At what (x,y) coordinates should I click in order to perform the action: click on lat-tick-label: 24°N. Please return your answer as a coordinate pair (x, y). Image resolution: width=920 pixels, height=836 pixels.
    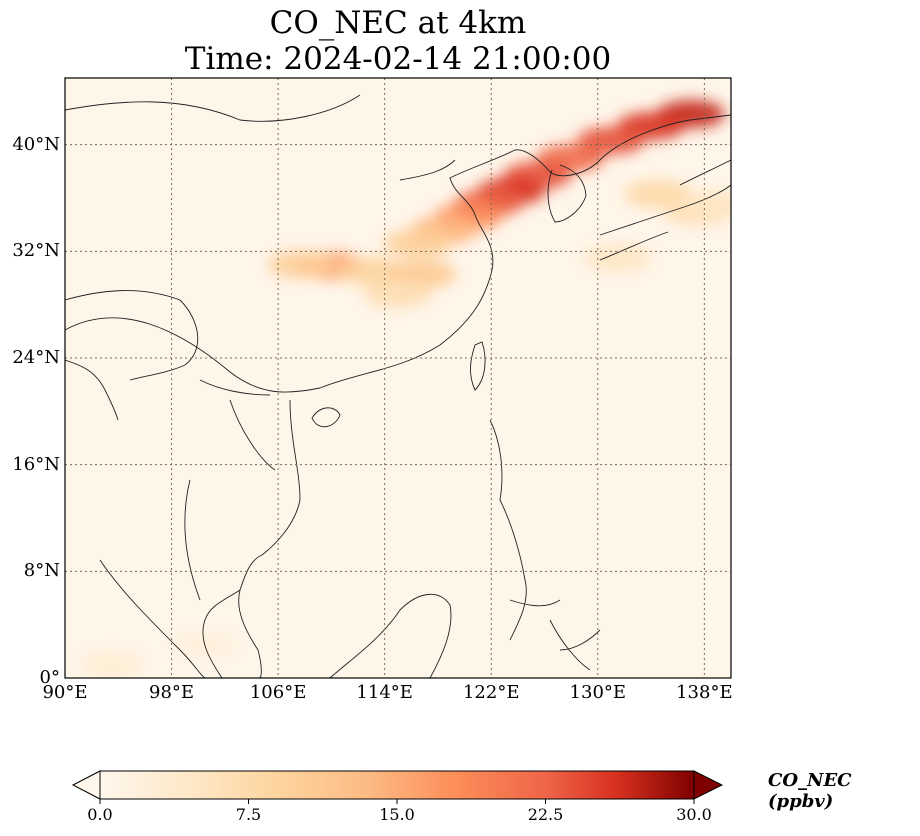
    Looking at the image, I should click on (36, 357).